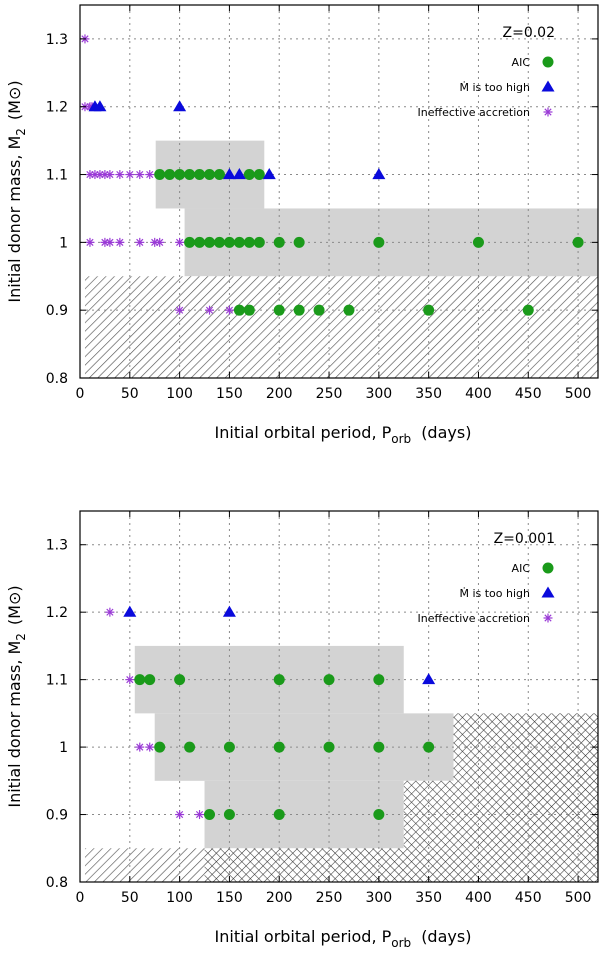 The height and width of the screenshot is (954, 600). What do you see at coordinates (474, 112) in the screenshot?
I see `legend-label: Ineffective accretion` at bounding box center [474, 112].